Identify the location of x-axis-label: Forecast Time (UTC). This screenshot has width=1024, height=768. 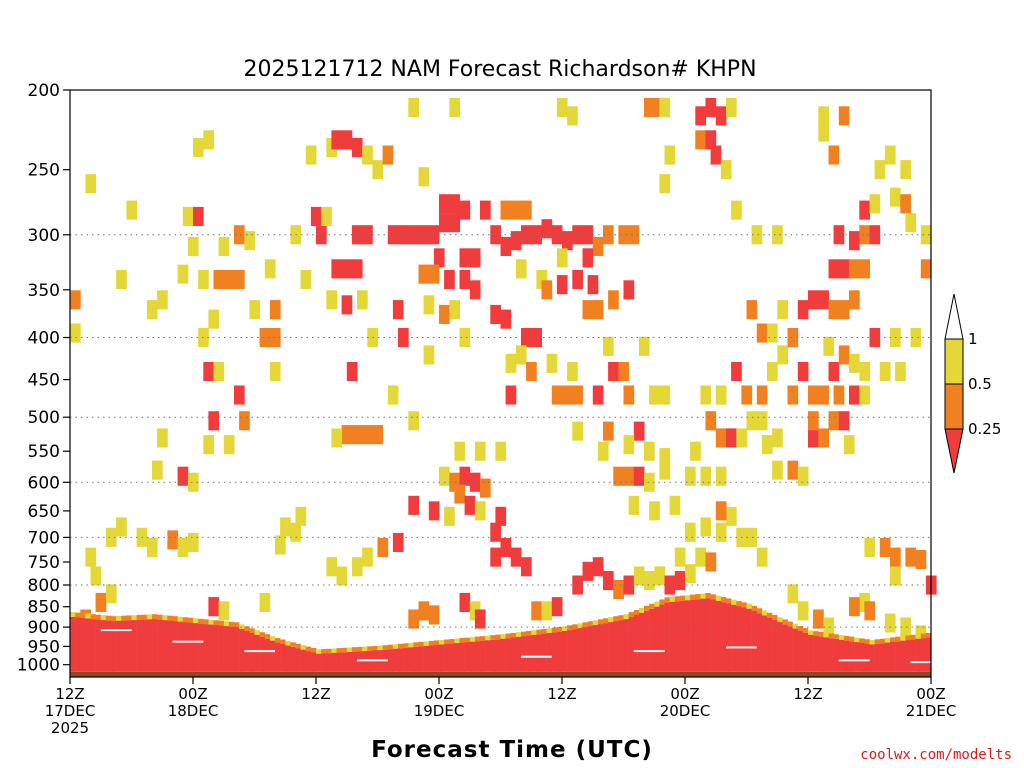
(512, 750).